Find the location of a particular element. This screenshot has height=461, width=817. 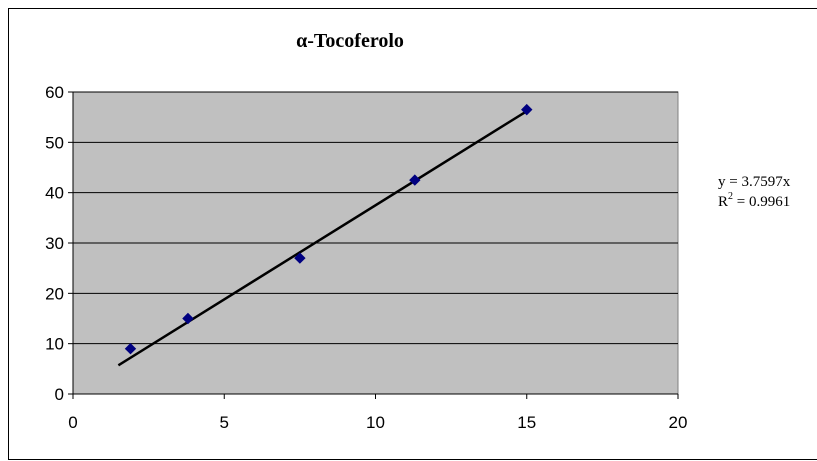

chart-title: α-Tocoferolo is located at coordinates (350, 41).